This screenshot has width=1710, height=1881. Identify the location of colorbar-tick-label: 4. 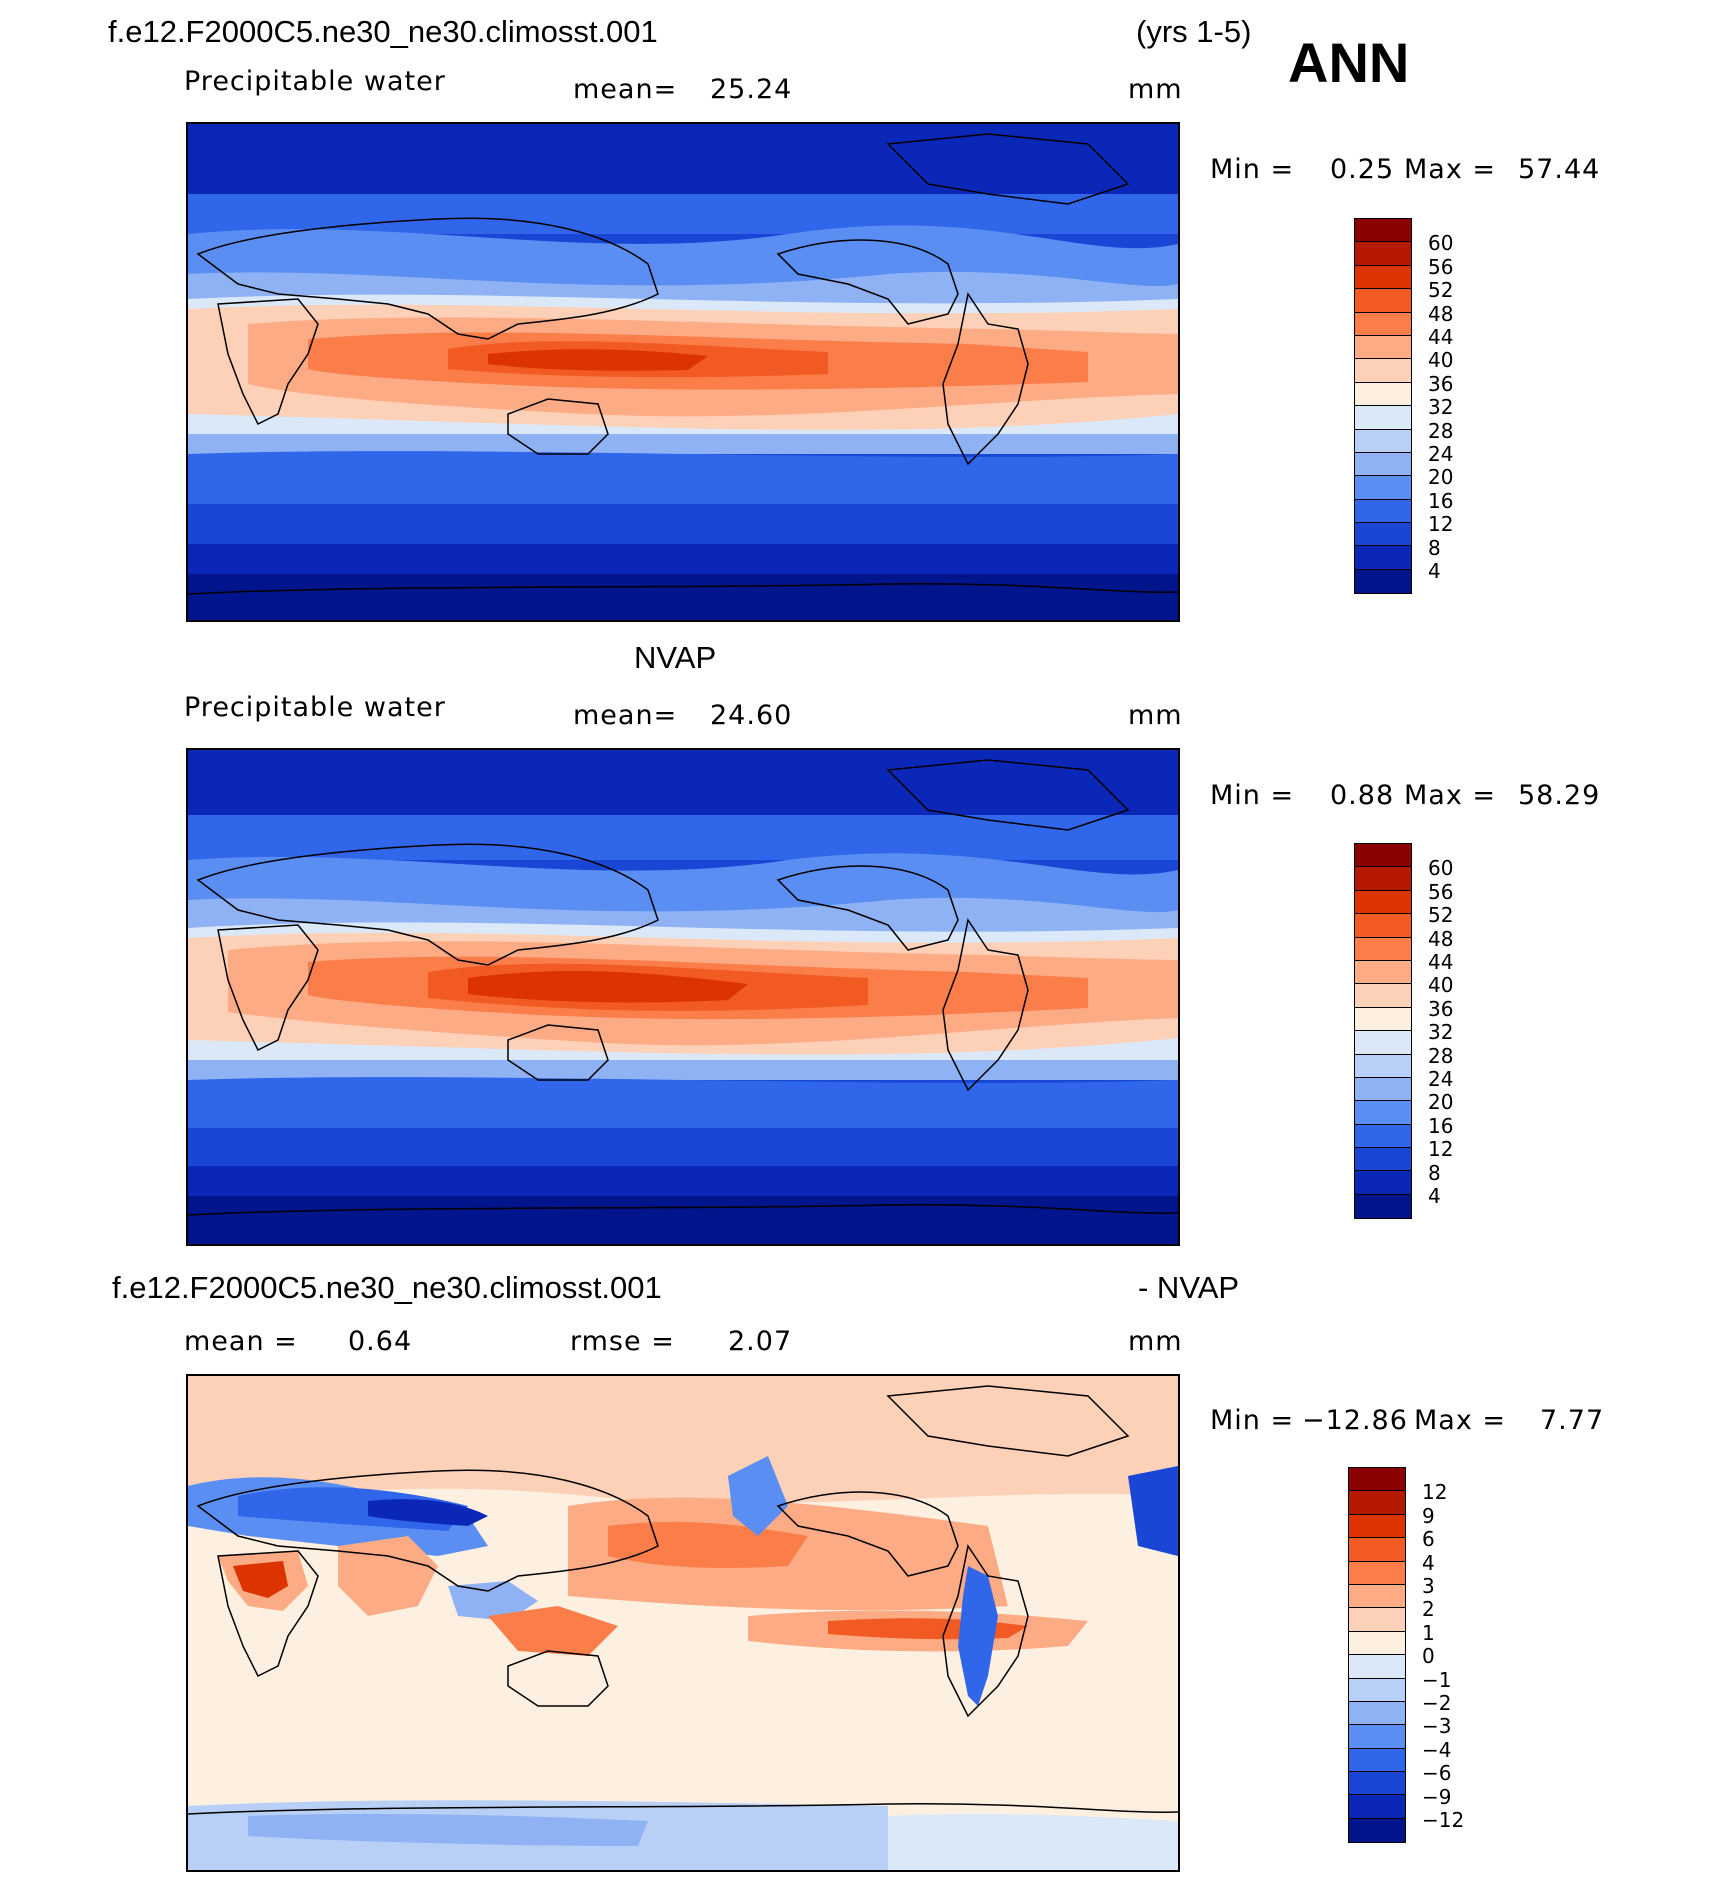
(1434, 571).